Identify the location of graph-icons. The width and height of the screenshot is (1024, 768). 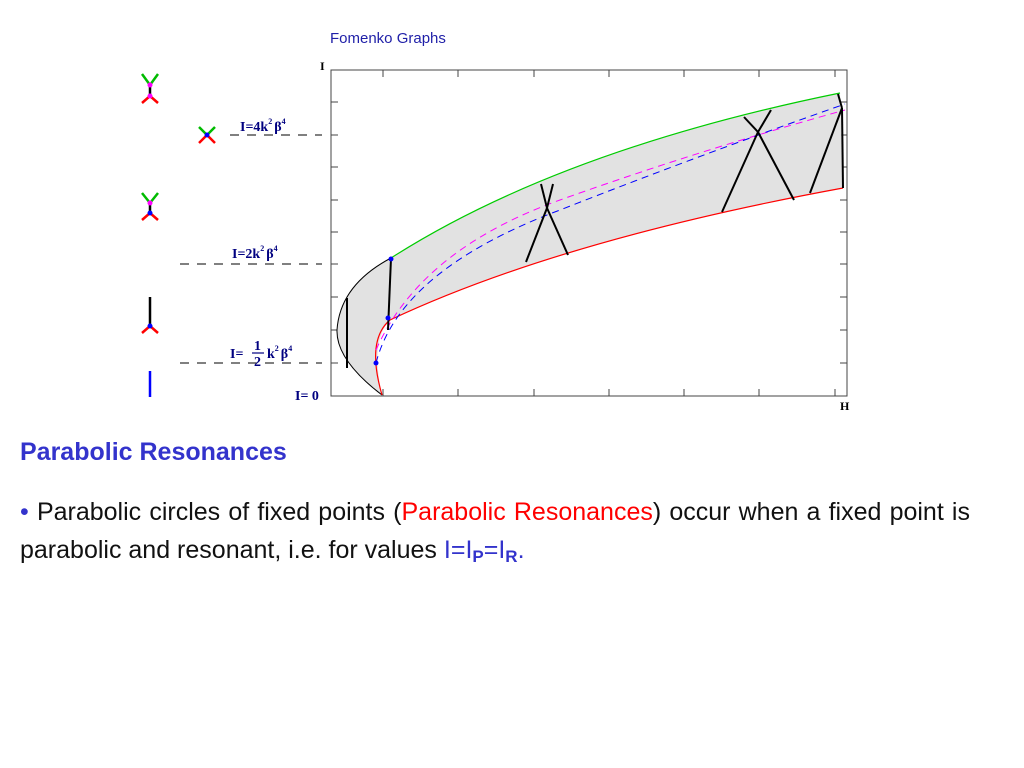
(178, 235).